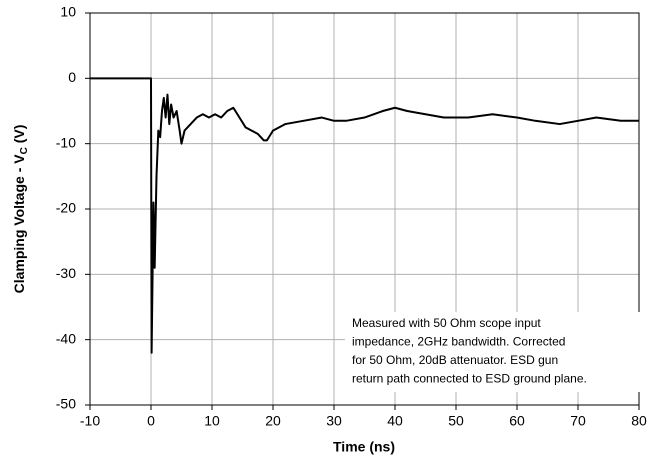 This screenshot has width=663, height=463. I want to click on x-tick-label: 50, so click(456, 421).